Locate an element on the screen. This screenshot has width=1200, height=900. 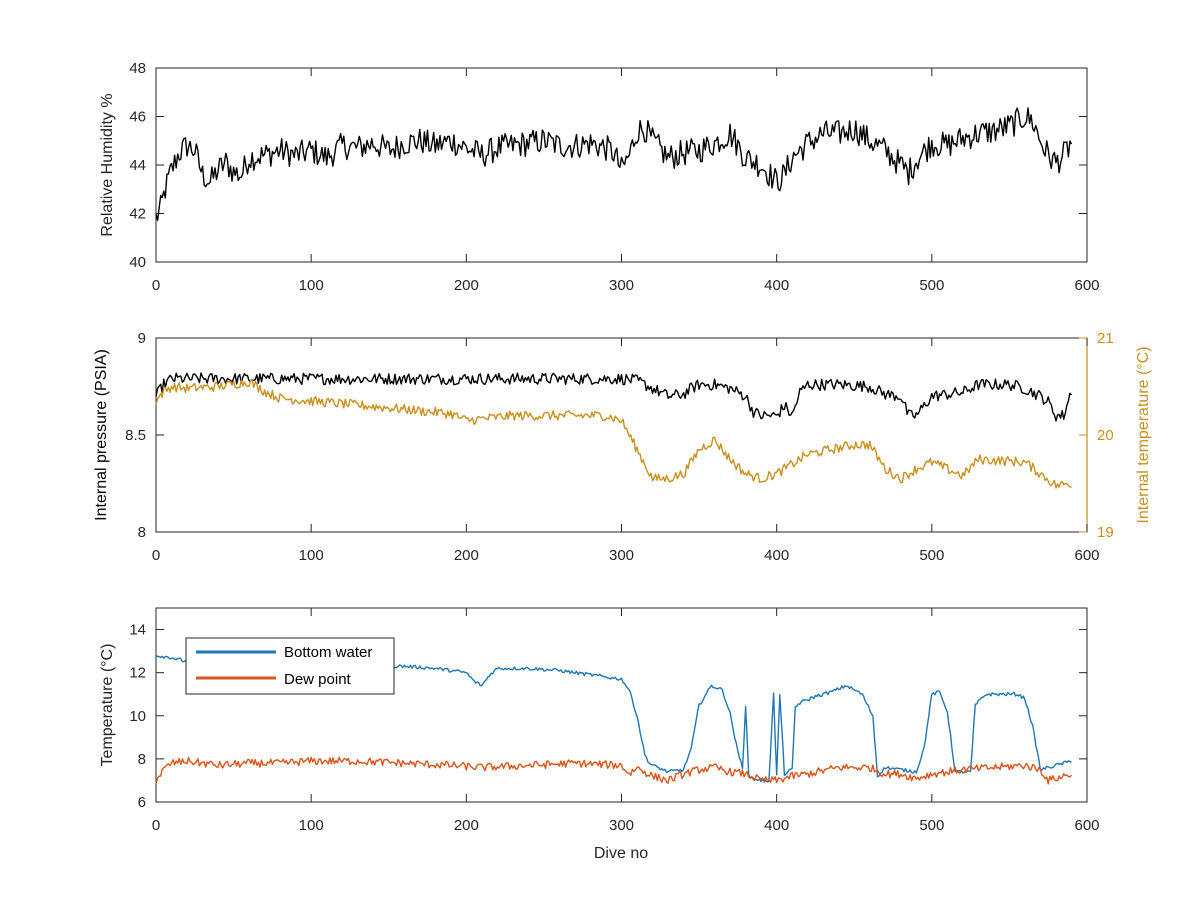
pressure-y-ticks: 88.59 is located at coordinates (144, 435).